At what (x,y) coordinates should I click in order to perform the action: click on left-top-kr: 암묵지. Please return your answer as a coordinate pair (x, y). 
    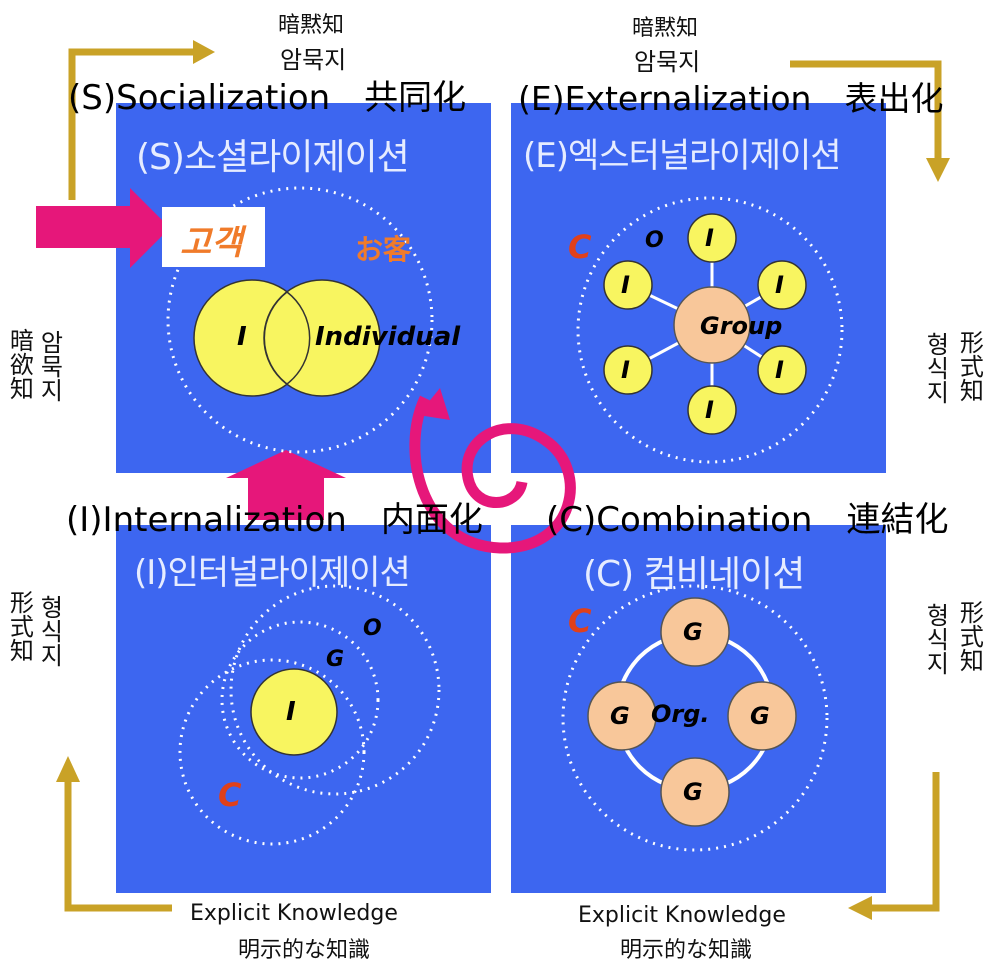
    Looking at the image, I should click on (49, 366).